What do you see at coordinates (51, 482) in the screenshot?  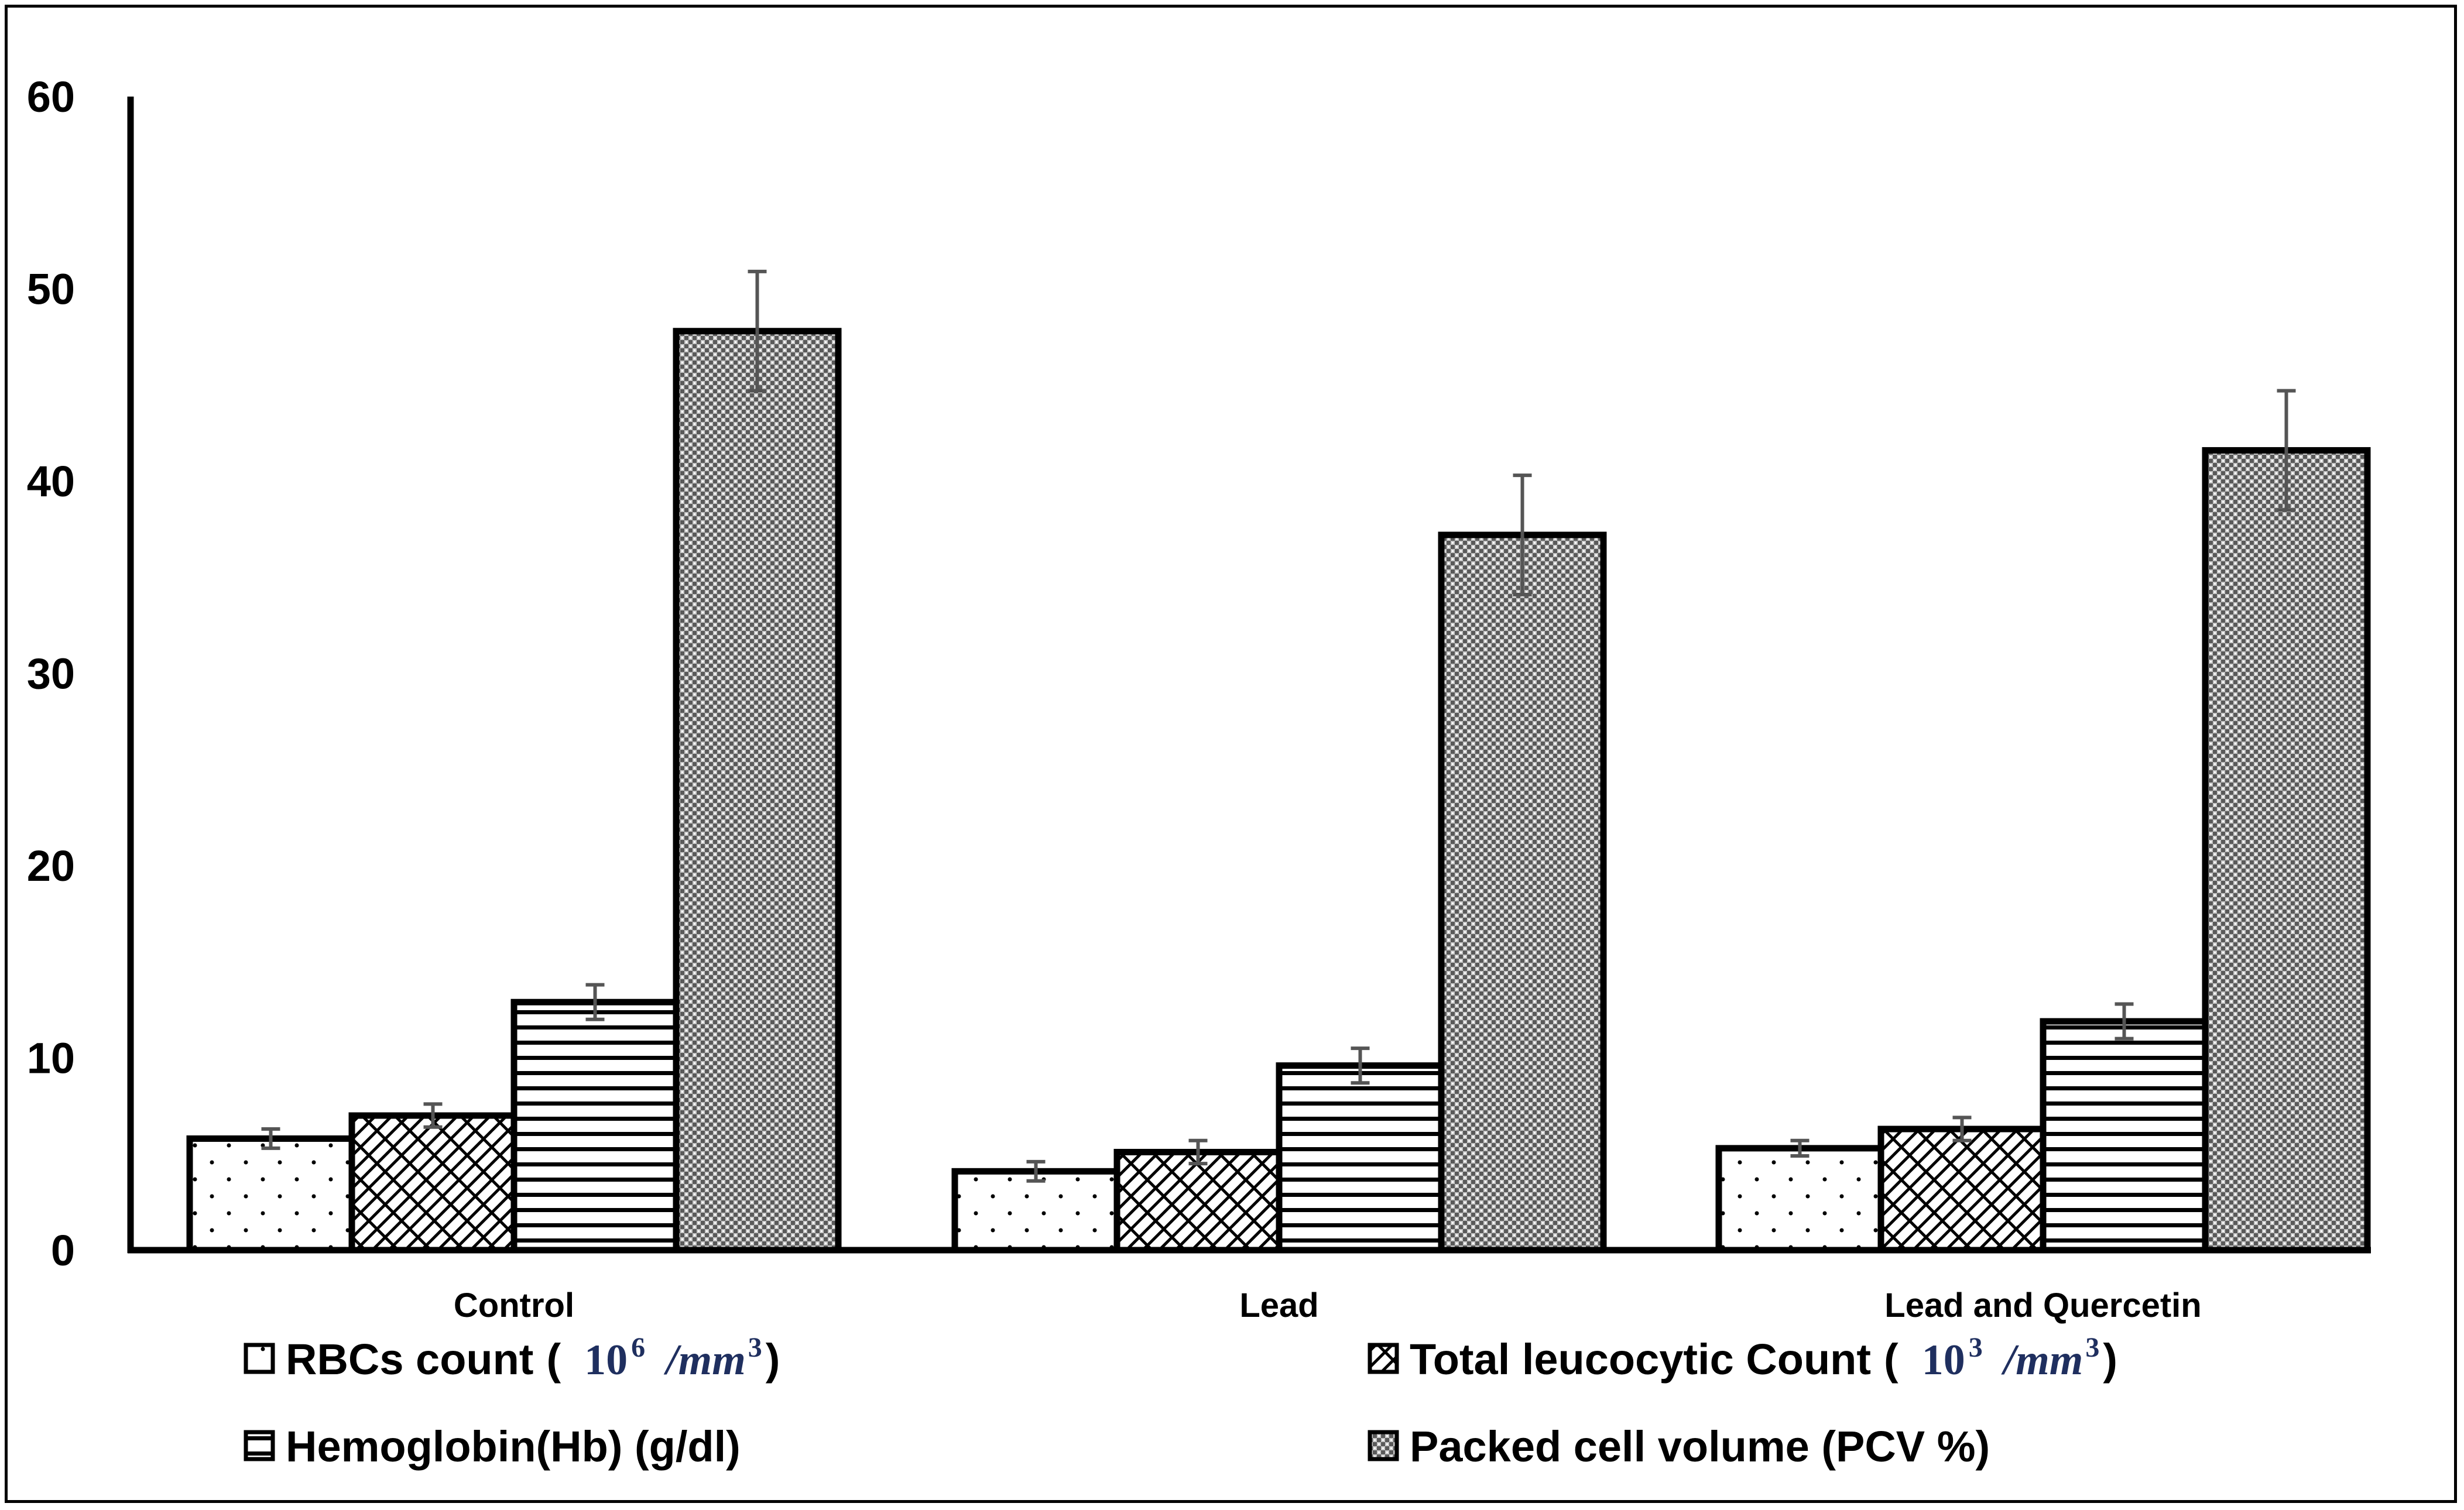 I see `y-tick-label: 40` at bounding box center [51, 482].